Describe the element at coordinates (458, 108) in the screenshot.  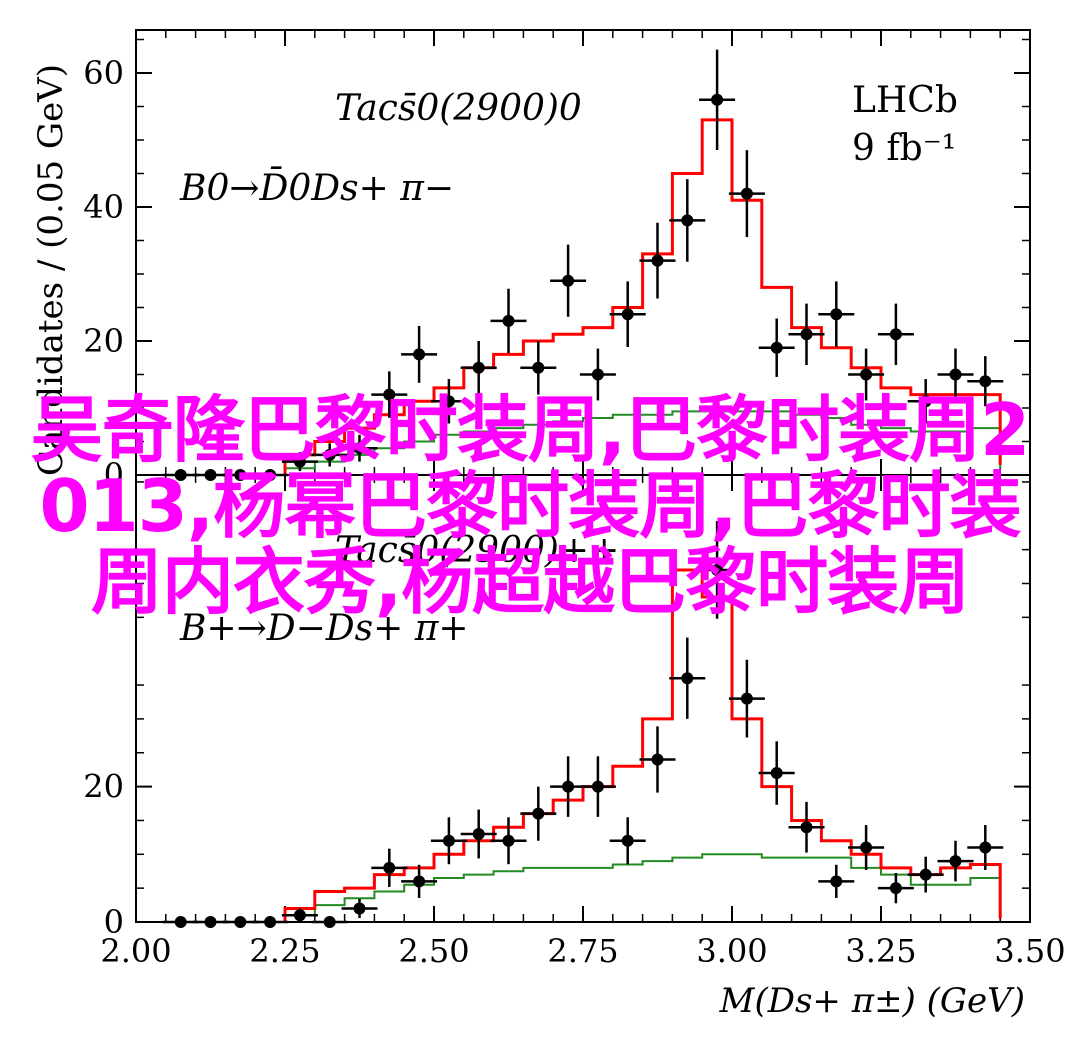
I see `top-state-label: Tacs̄0(2900)0` at that location.